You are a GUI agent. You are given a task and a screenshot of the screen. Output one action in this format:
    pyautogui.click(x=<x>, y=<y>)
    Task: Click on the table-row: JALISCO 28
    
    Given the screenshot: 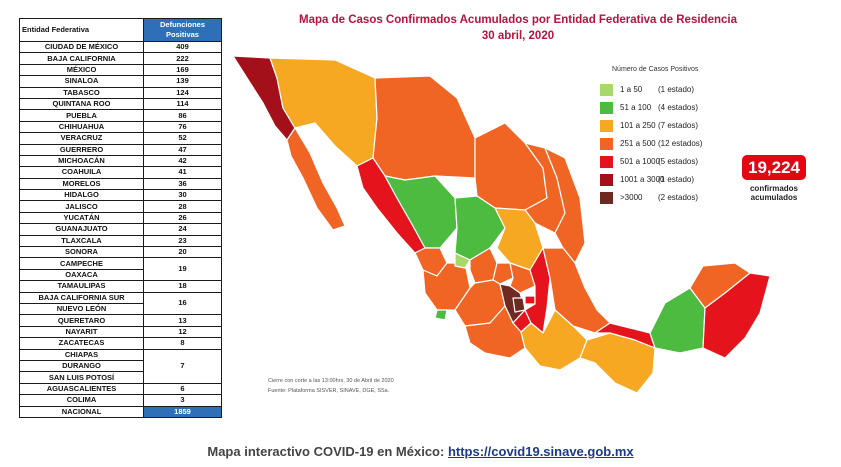 What is the action you would take?
    pyautogui.click(x=120, y=206)
    